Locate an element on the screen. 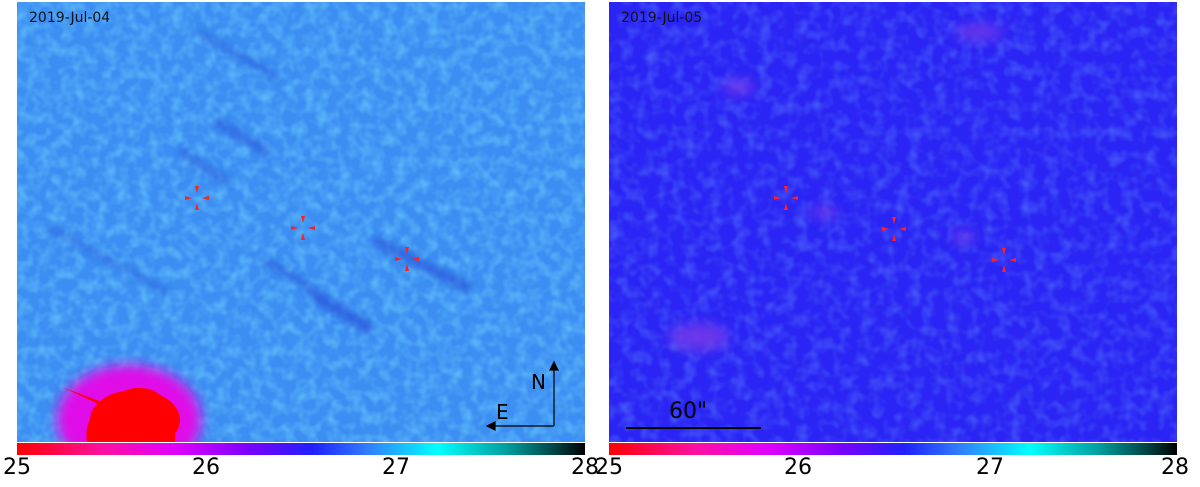 Image resolution: width=1200 pixels, height=487 pixels. colorbar-left is located at coordinates (301, 449).